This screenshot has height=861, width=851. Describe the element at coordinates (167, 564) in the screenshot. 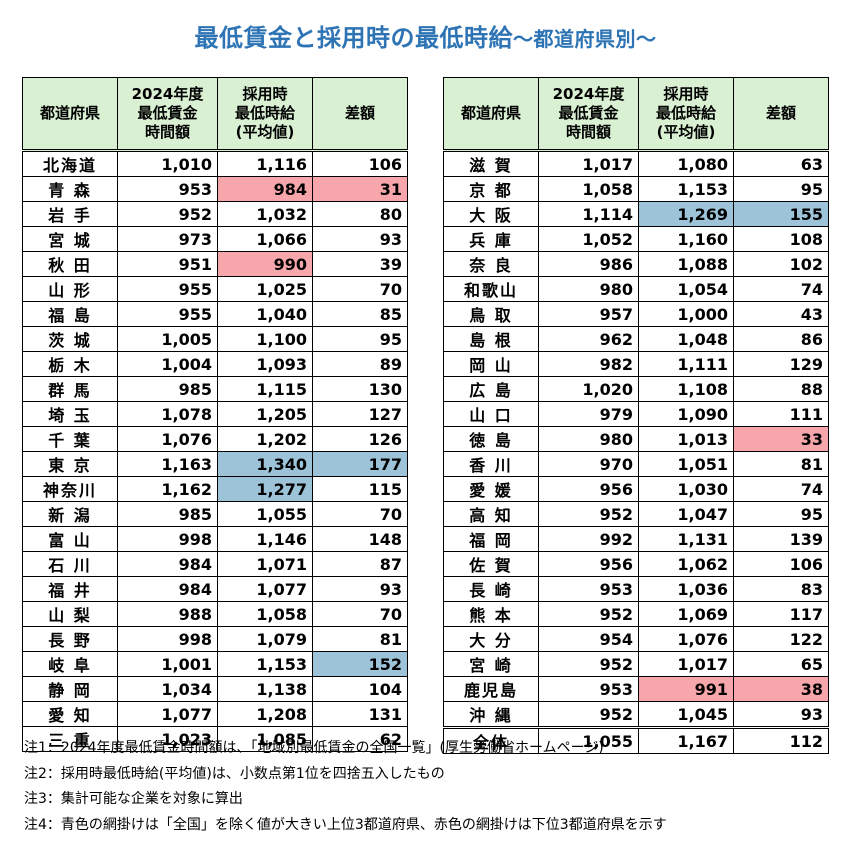

I see `min-wage-cell: 984` at that location.